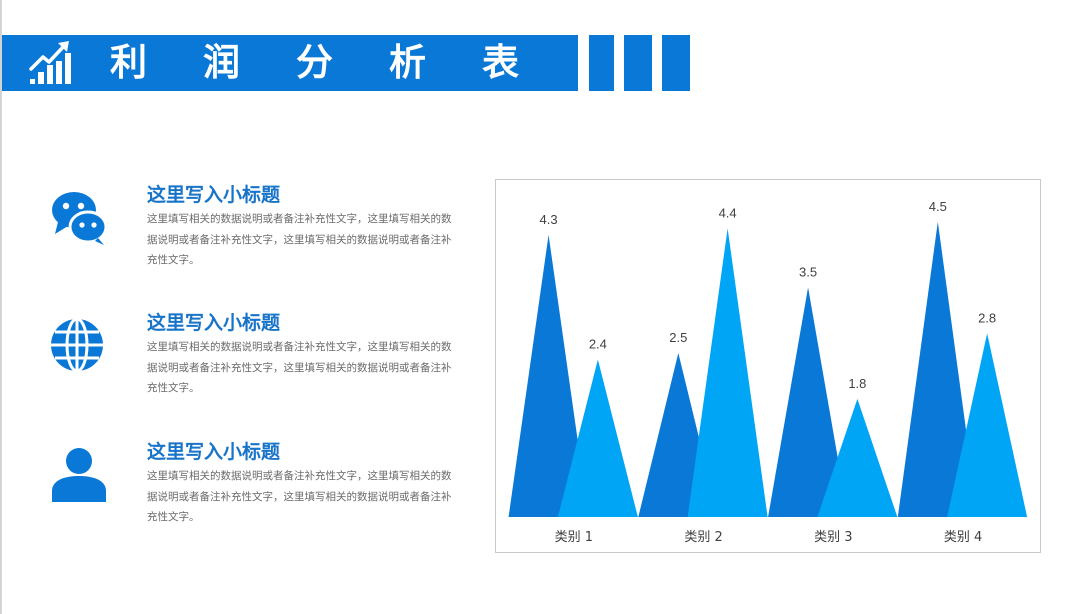 This screenshot has height=614, width=1089. What do you see at coordinates (1, 307) in the screenshot?
I see `left-edge-line` at bounding box center [1, 307].